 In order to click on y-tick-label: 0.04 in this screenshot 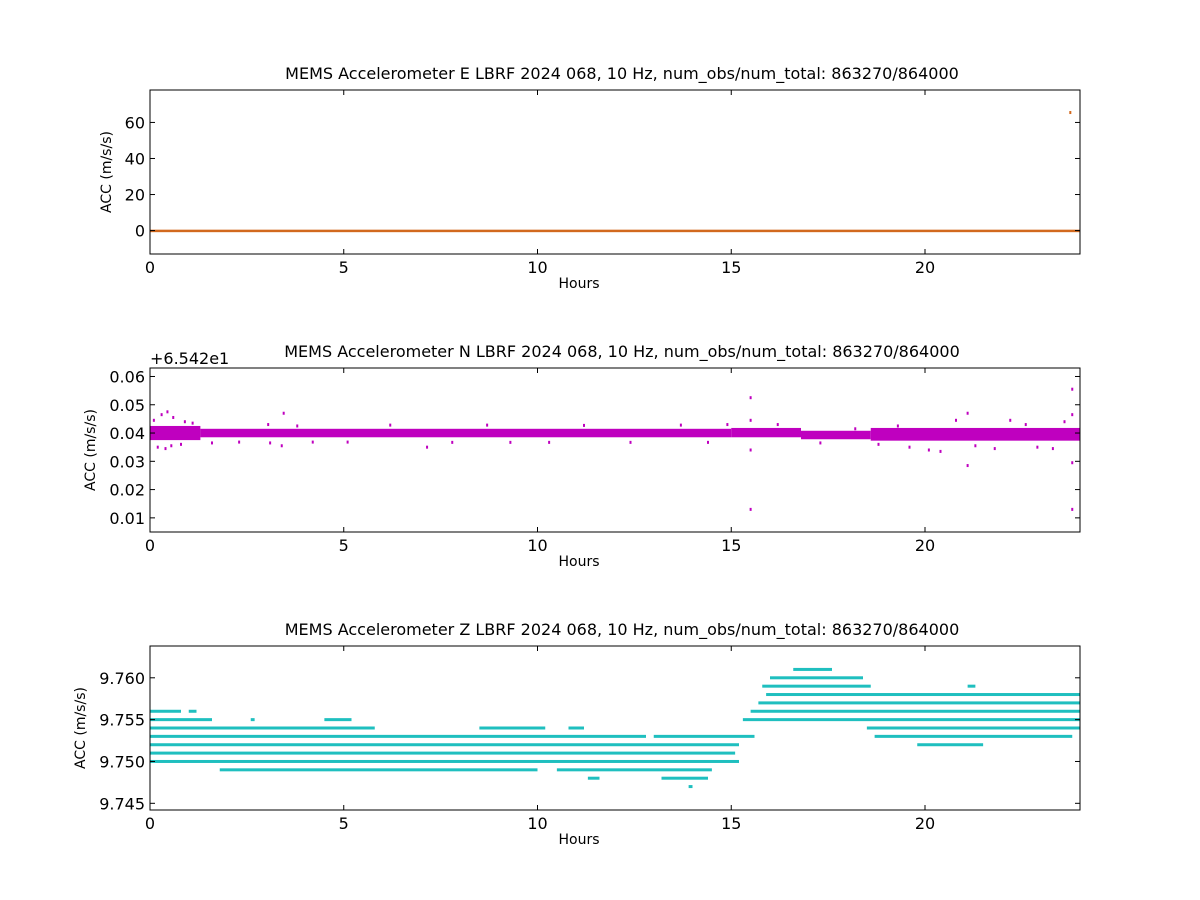, I will do `click(127, 433)`.